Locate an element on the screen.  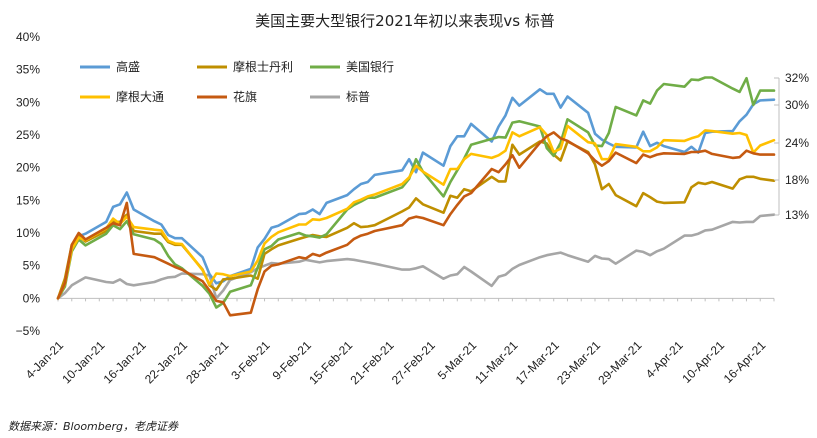
end-labels: 32% 30% 24% 18% 13% is located at coordinates (791, 146).